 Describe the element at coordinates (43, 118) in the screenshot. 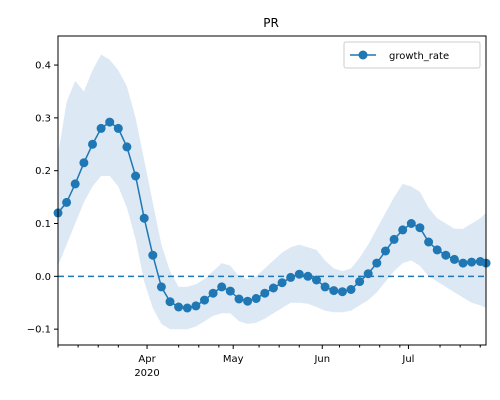

I see `y-tick-label: 0.3` at that location.